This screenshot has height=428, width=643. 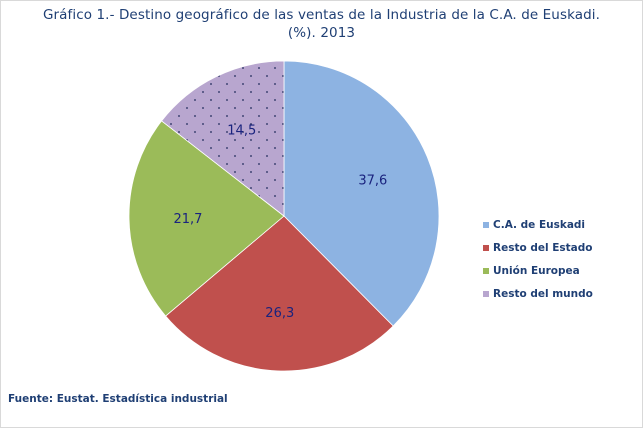 I want to click on pie-slice-resto-del-mundo, so click(x=223, y=138).